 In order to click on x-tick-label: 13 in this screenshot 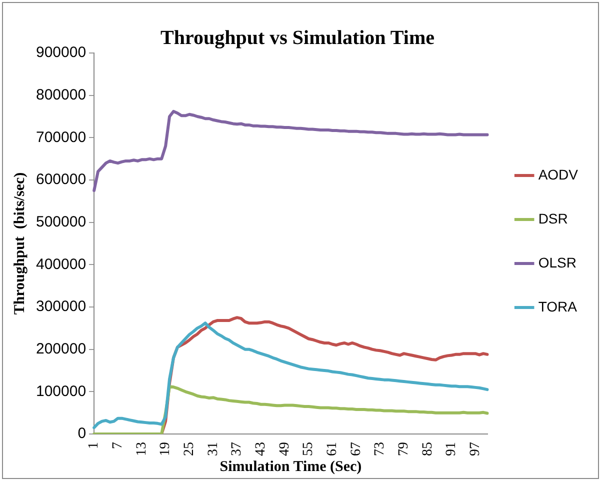, I will do `click(142, 449)`.